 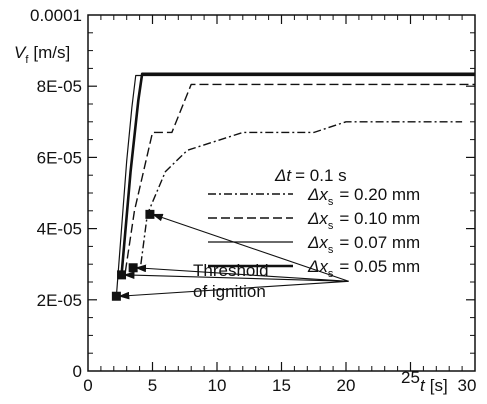 What do you see at coordinates (59, 86) in the screenshot?
I see `y-tick-label: 8E-05` at bounding box center [59, 86].